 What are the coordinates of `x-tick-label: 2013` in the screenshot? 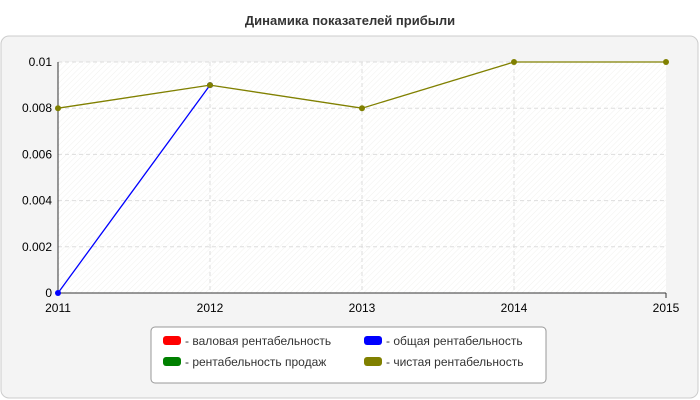 It's located at (362, 308).